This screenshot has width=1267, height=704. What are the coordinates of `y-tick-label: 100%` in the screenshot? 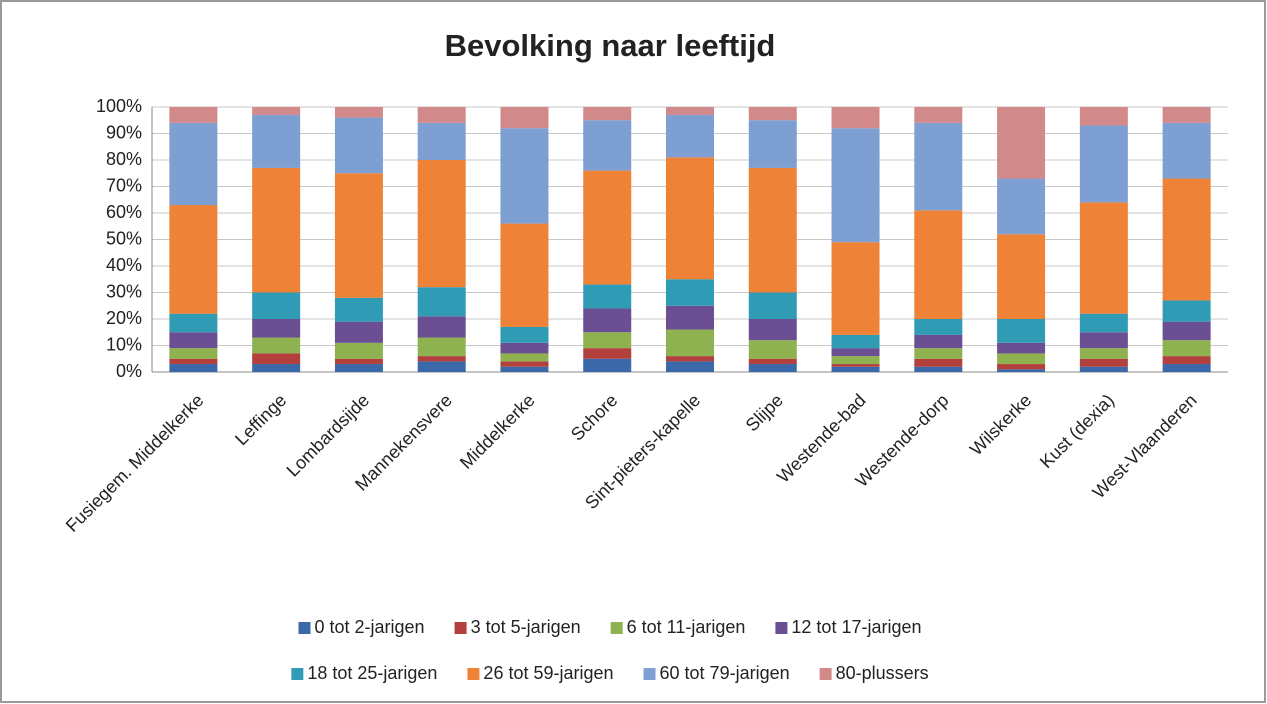 It's located at (119, 106).